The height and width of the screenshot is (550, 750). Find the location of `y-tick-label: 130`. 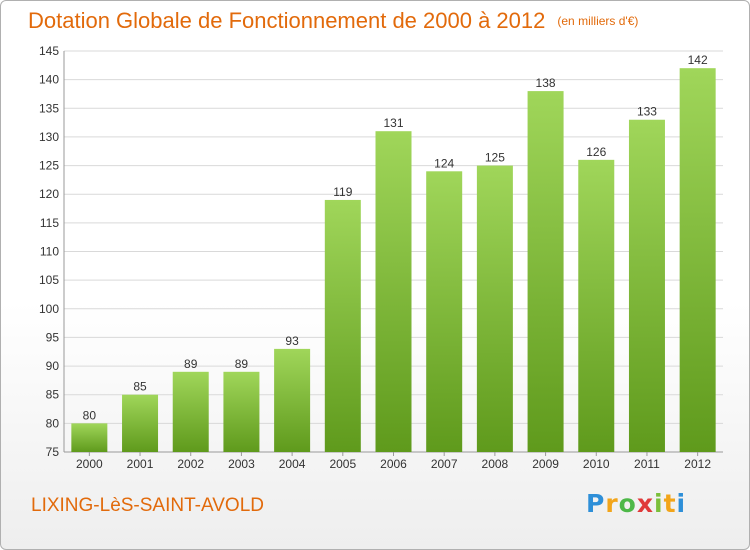

y-tick-label: 130 is located at coordinates (49, 137).